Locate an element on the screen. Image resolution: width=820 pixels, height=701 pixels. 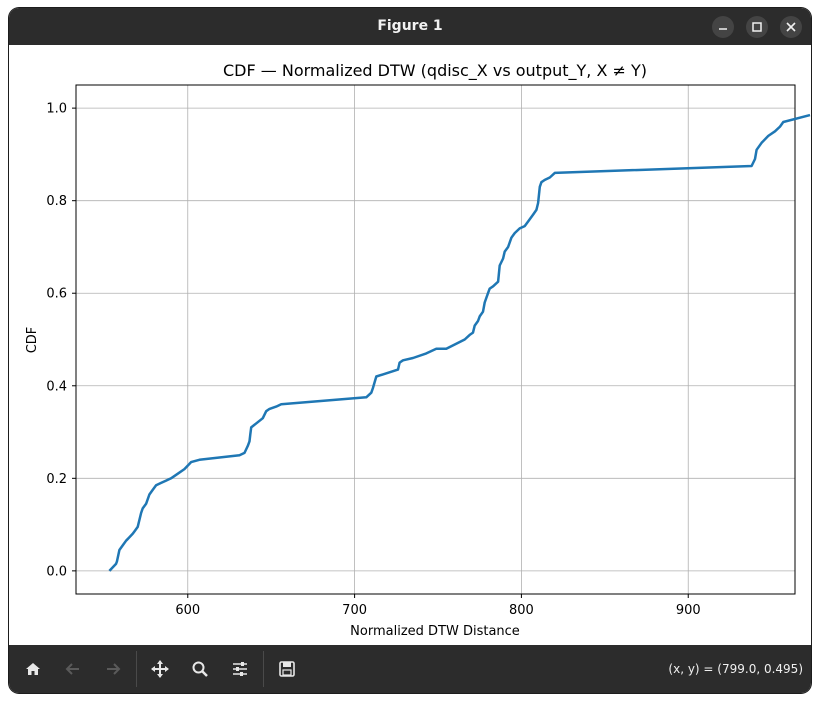
forward-button is located at coordinates (113, 669).